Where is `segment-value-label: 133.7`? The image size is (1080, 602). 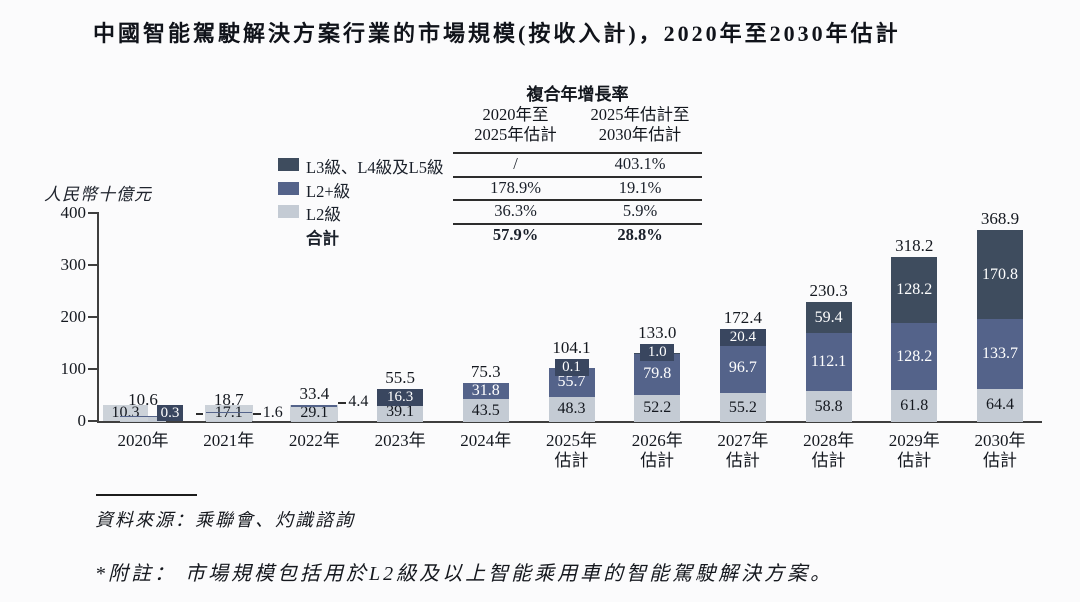
segment-value-label: 133.7 is located at coordinates (1000, 353).